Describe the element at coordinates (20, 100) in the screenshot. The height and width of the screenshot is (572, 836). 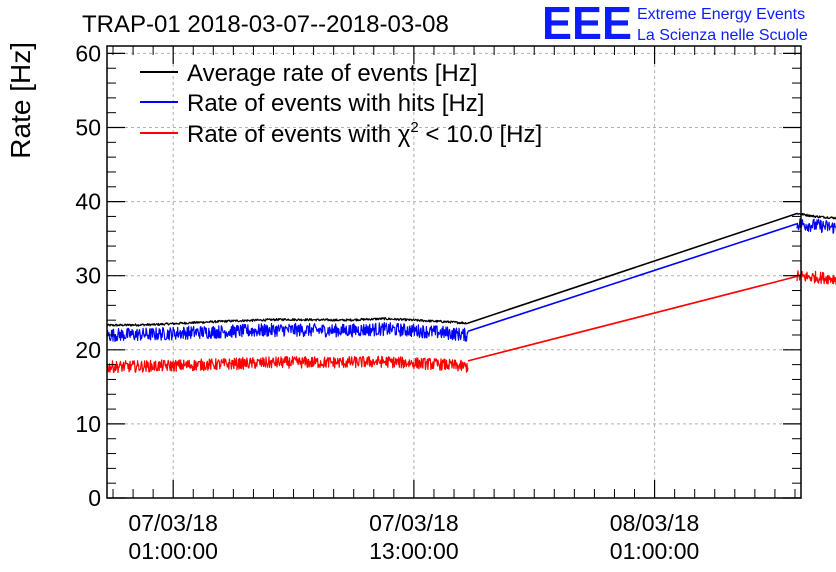
I see `y-axis-label: Rate [Hz]` at that location.